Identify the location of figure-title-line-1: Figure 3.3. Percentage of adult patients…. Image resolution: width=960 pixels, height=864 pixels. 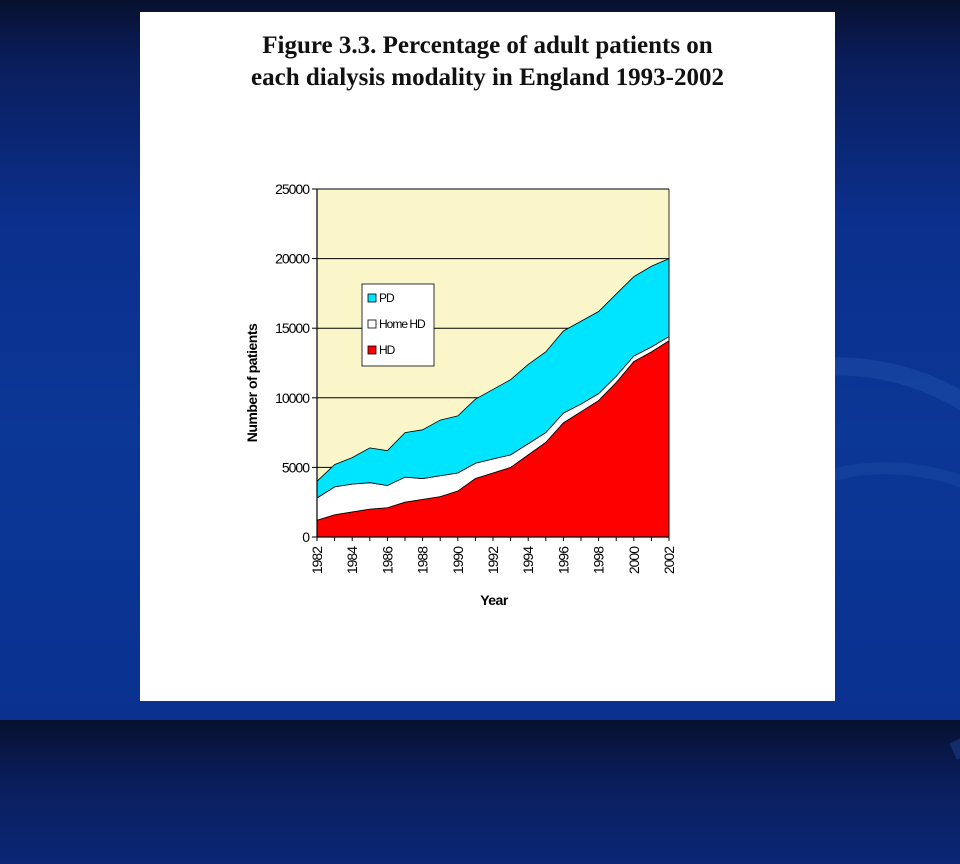
(487, 45).